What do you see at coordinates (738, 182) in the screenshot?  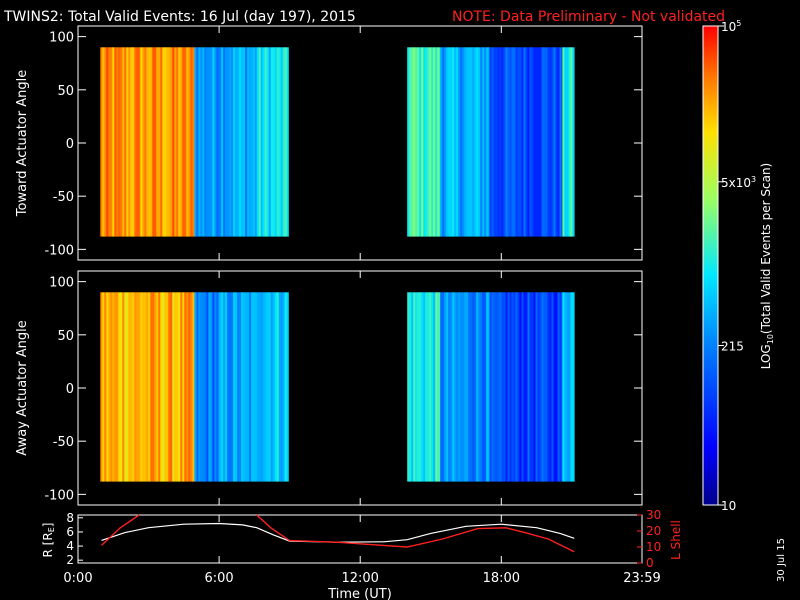 I see `colorbar-tick-label: 5x10³` at bounding box center [738, 182].